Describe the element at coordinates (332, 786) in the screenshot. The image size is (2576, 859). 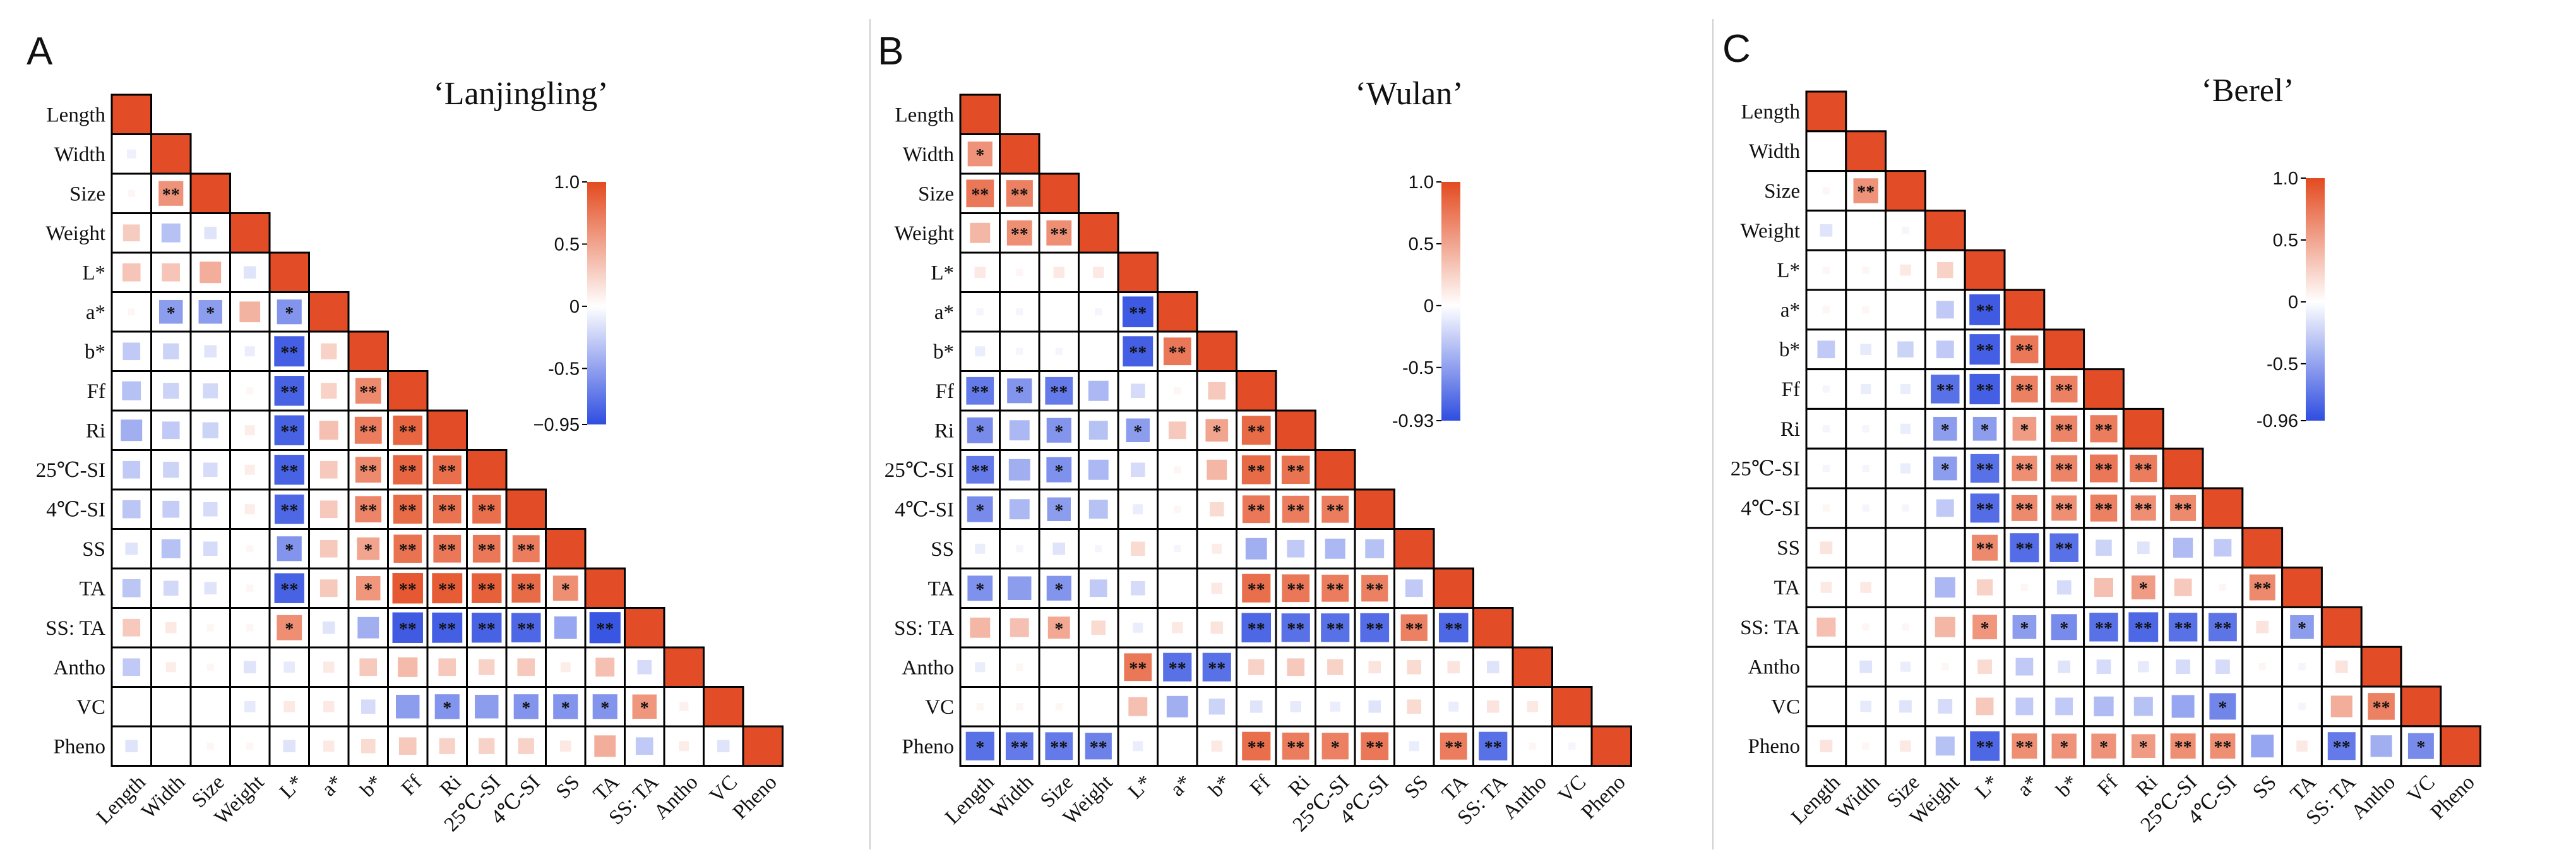
I see `col-label: a*` at that location.